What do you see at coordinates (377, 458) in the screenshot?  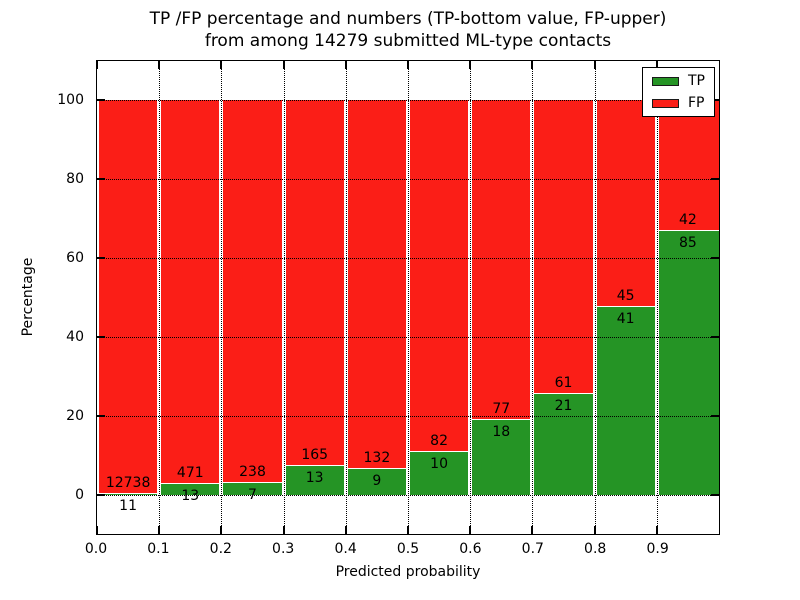 I see `fp-count-label: 132` at bounding box center [377, 458].